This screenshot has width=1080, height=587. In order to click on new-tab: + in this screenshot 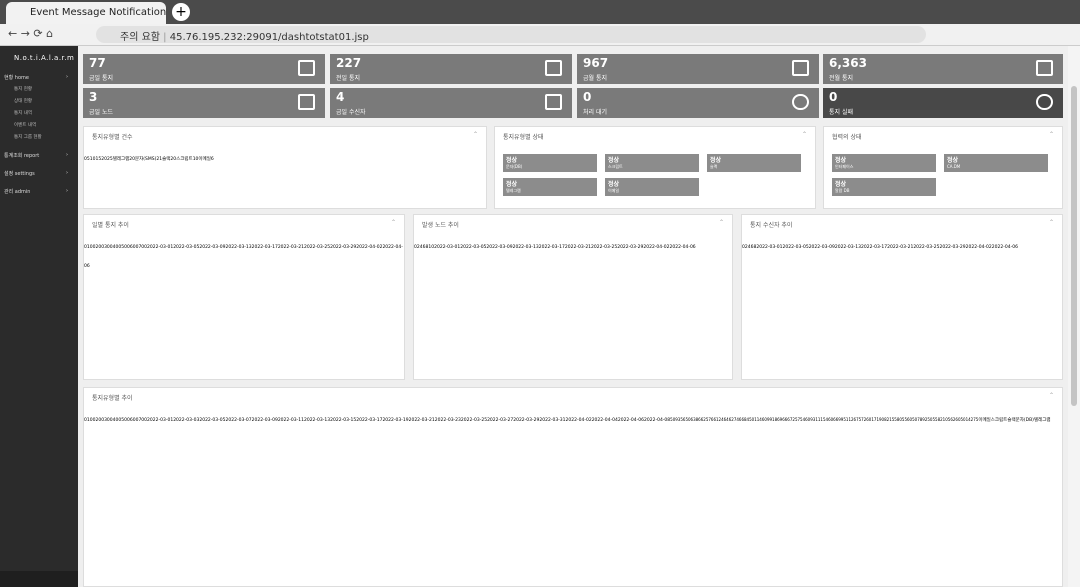, I will do `click(181, 12)`.